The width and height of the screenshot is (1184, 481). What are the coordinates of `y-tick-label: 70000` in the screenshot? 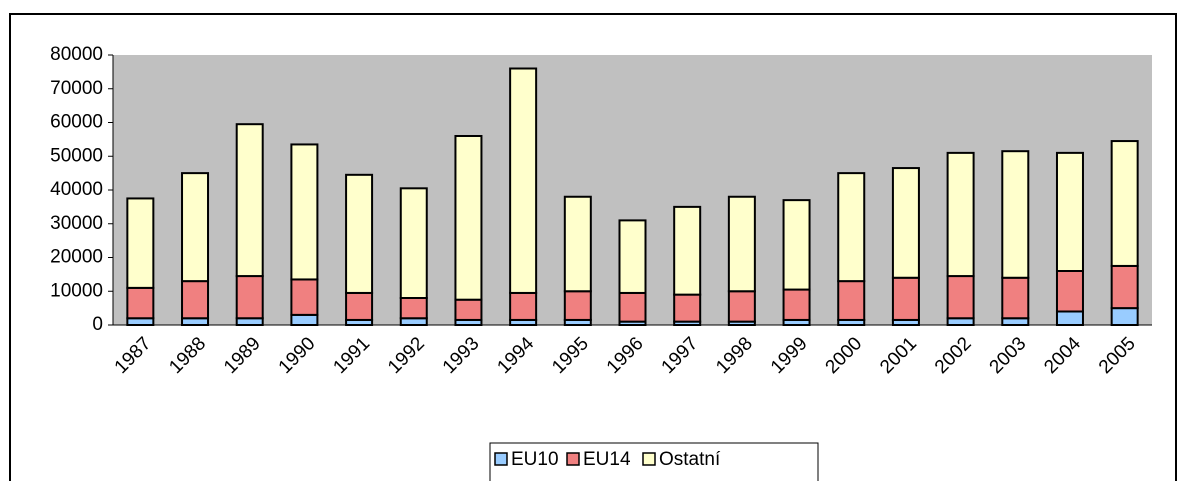 It's located at (76, 88).